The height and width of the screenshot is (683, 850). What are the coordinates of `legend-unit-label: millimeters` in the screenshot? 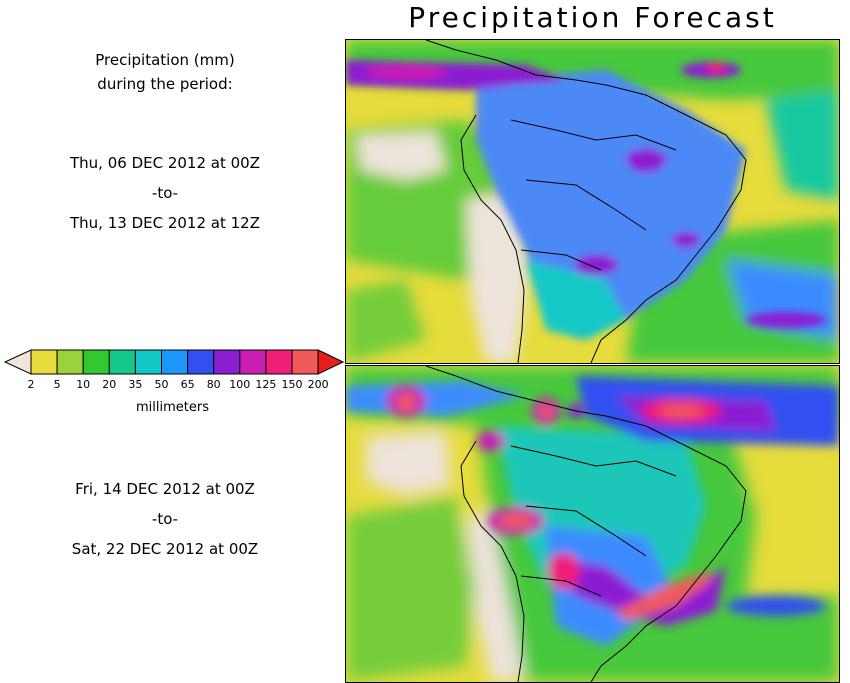 It's located at (172, 407).